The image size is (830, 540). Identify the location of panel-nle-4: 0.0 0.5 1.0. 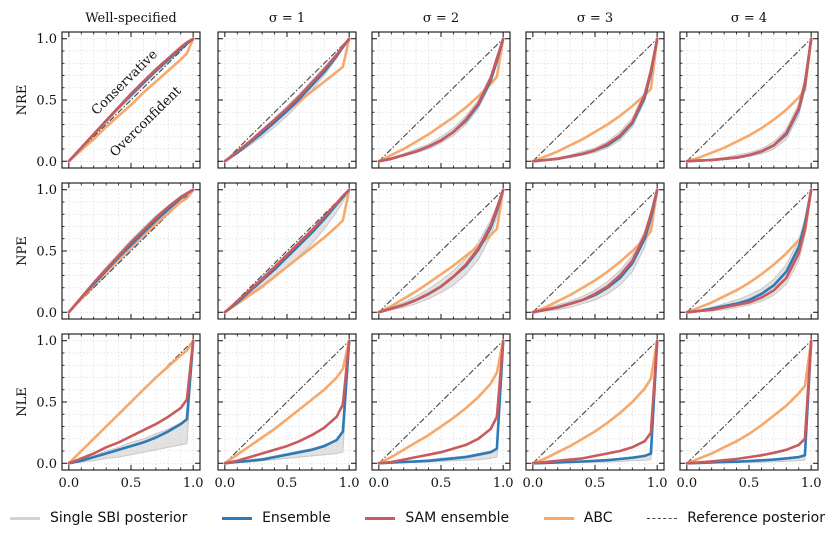
(749, 412).